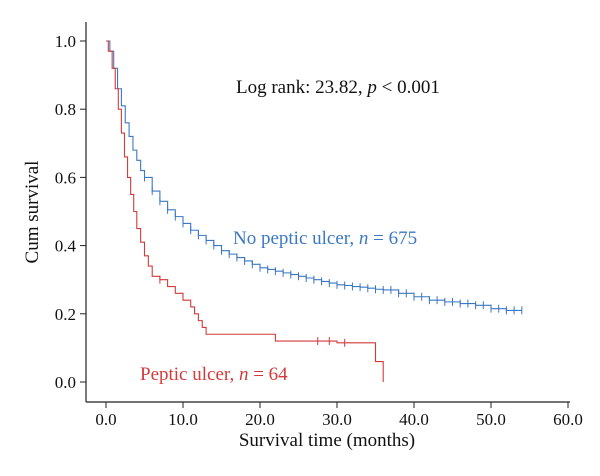  What do you see at coordinates (65, 177) in the screenshot?
I see `y-tick-label: 0.6` at bounding box center [65, 177].